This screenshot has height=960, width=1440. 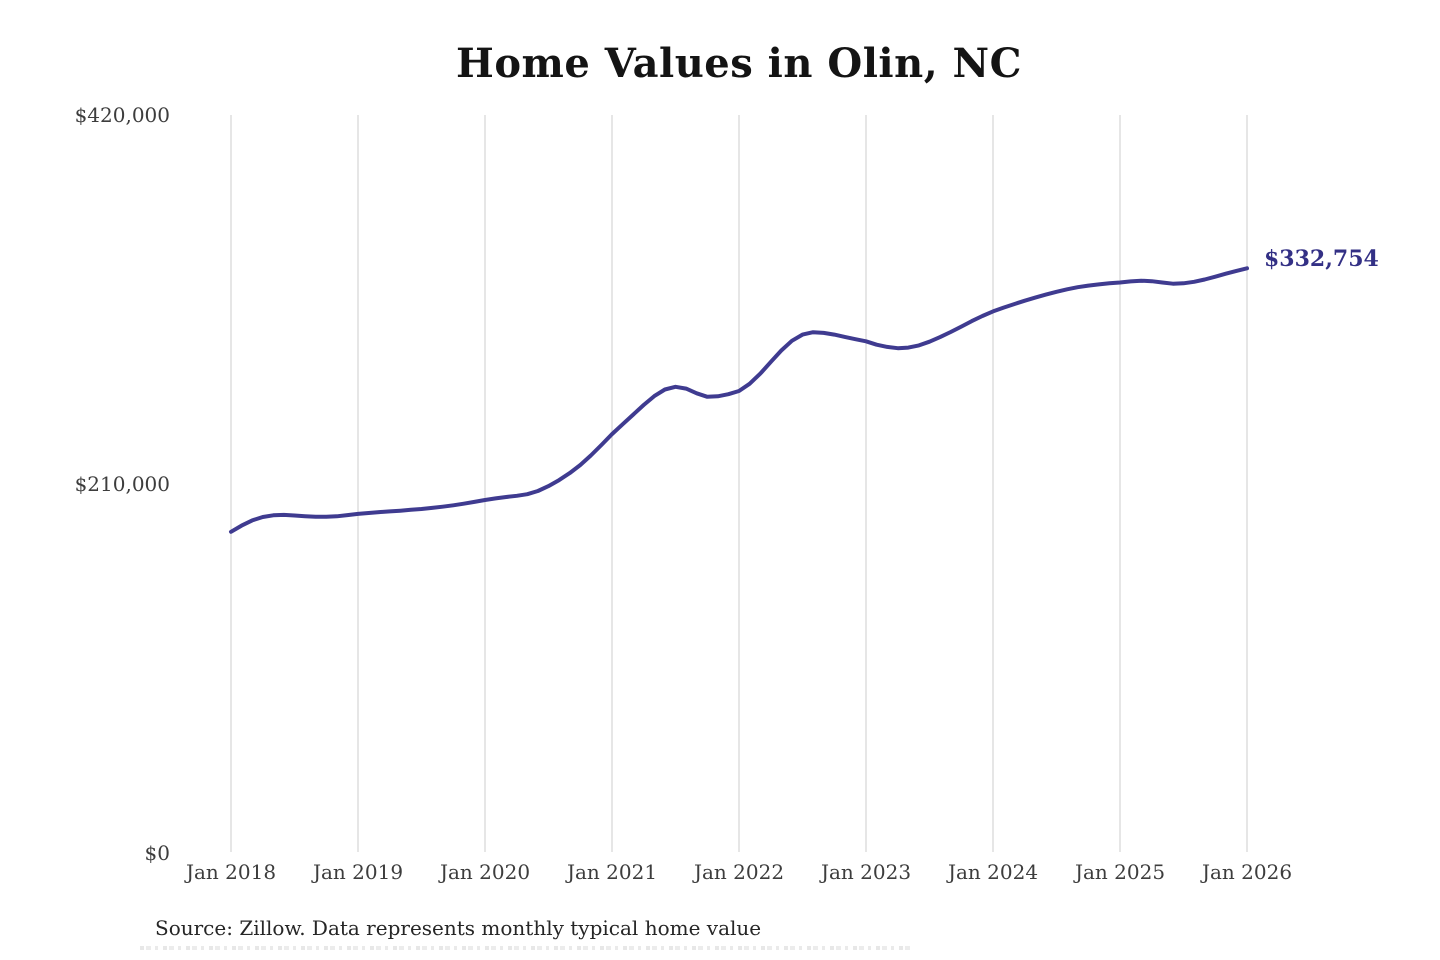 I want to click on y-axis: $420,000 $210,000 $0, so click(x=85, y=480).